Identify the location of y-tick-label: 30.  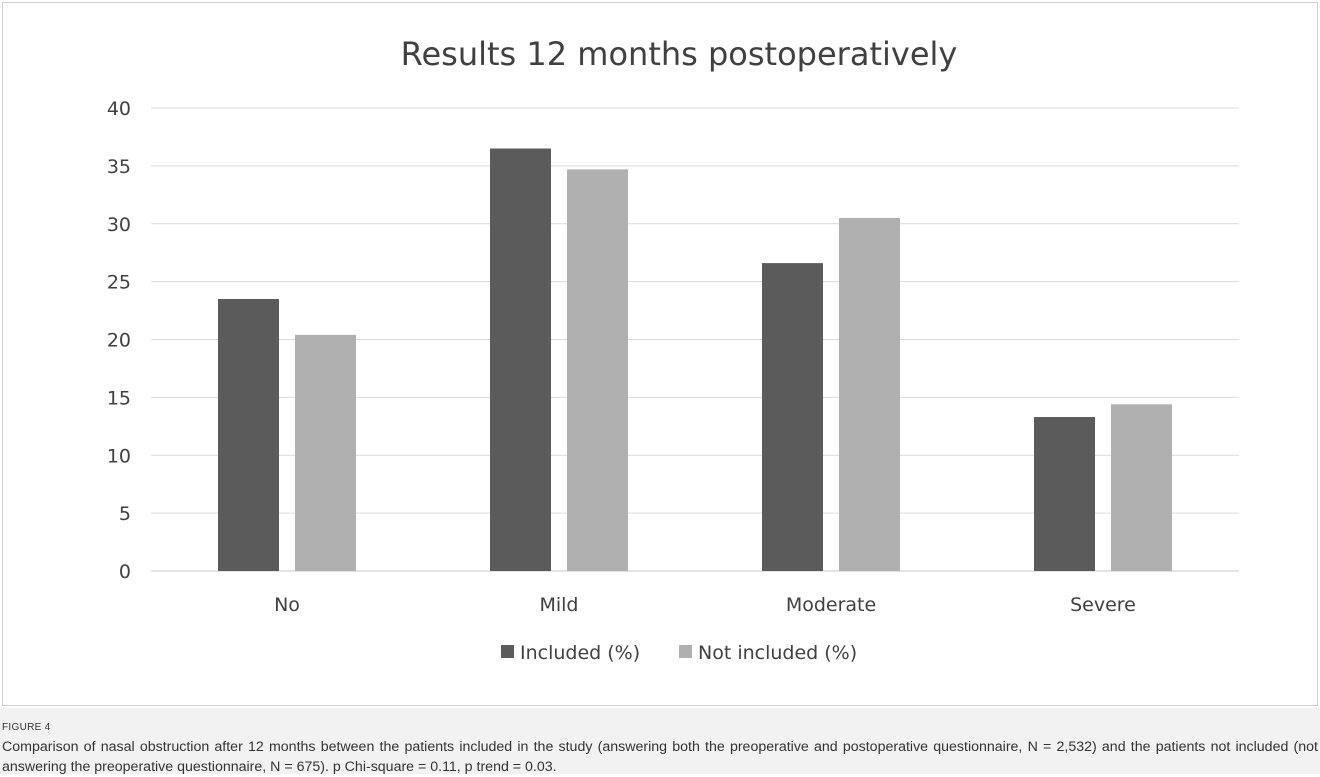
(119, 225).